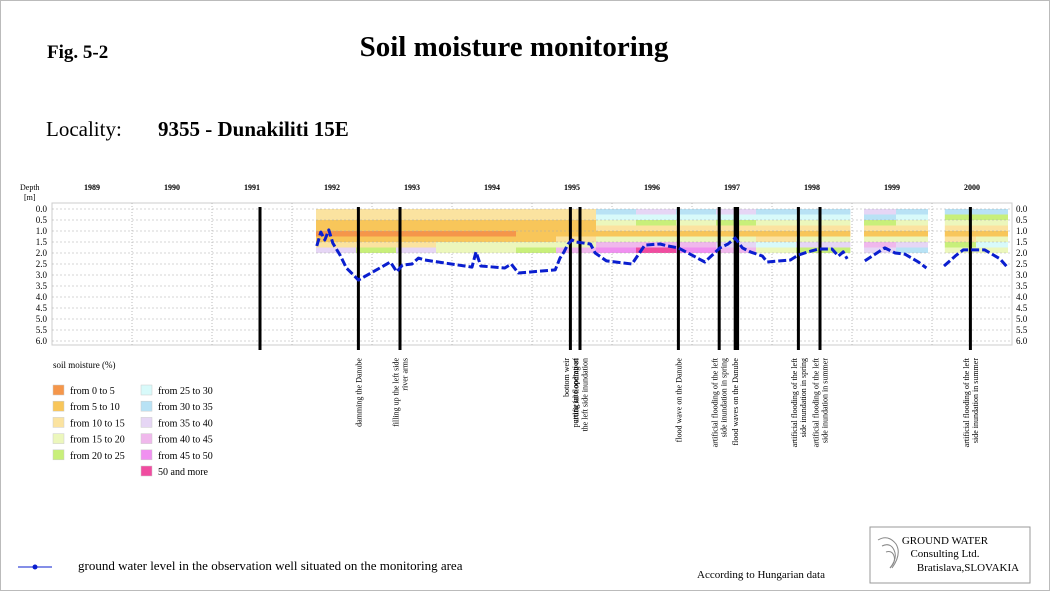 The image size is (1050, 591). What do you see at coordinates (42, 308) in the screenshot?
I see `y-tick-label: 4.5` at bounding box center [42, 308].